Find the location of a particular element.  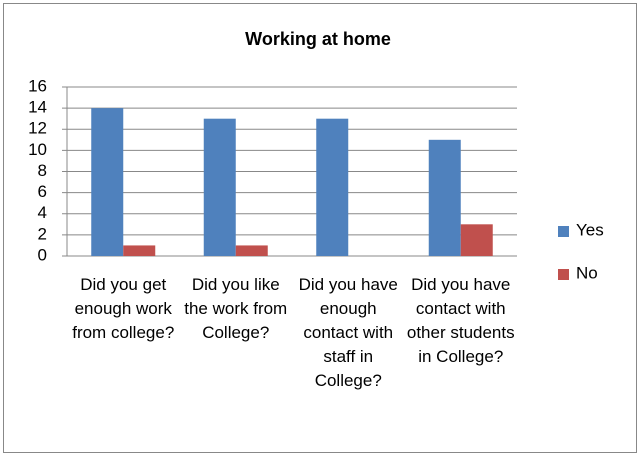

y-tick-label: 14 is located at coordinates (37, 107).